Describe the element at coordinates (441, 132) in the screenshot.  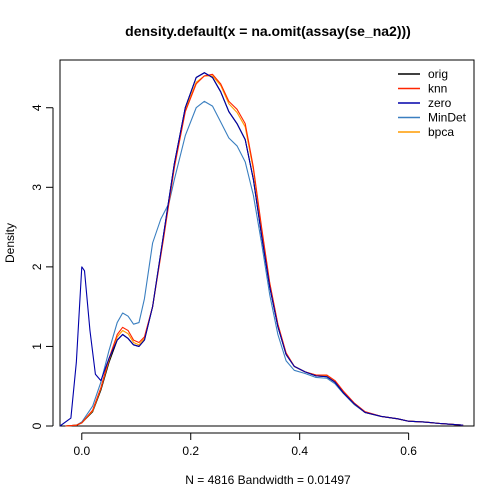
I see `legend-label-bpca: bpca` at that location.